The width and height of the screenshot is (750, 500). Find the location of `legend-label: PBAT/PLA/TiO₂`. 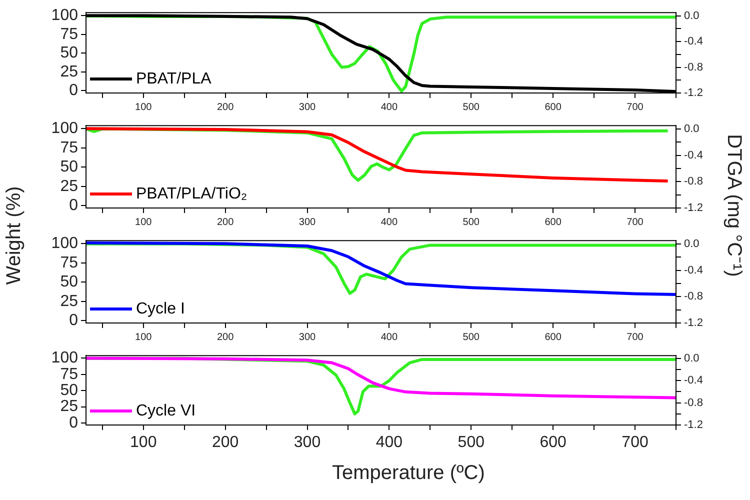

legend-label: PBAT/PLA/TiO₂ is located at coordinates (192, 193).